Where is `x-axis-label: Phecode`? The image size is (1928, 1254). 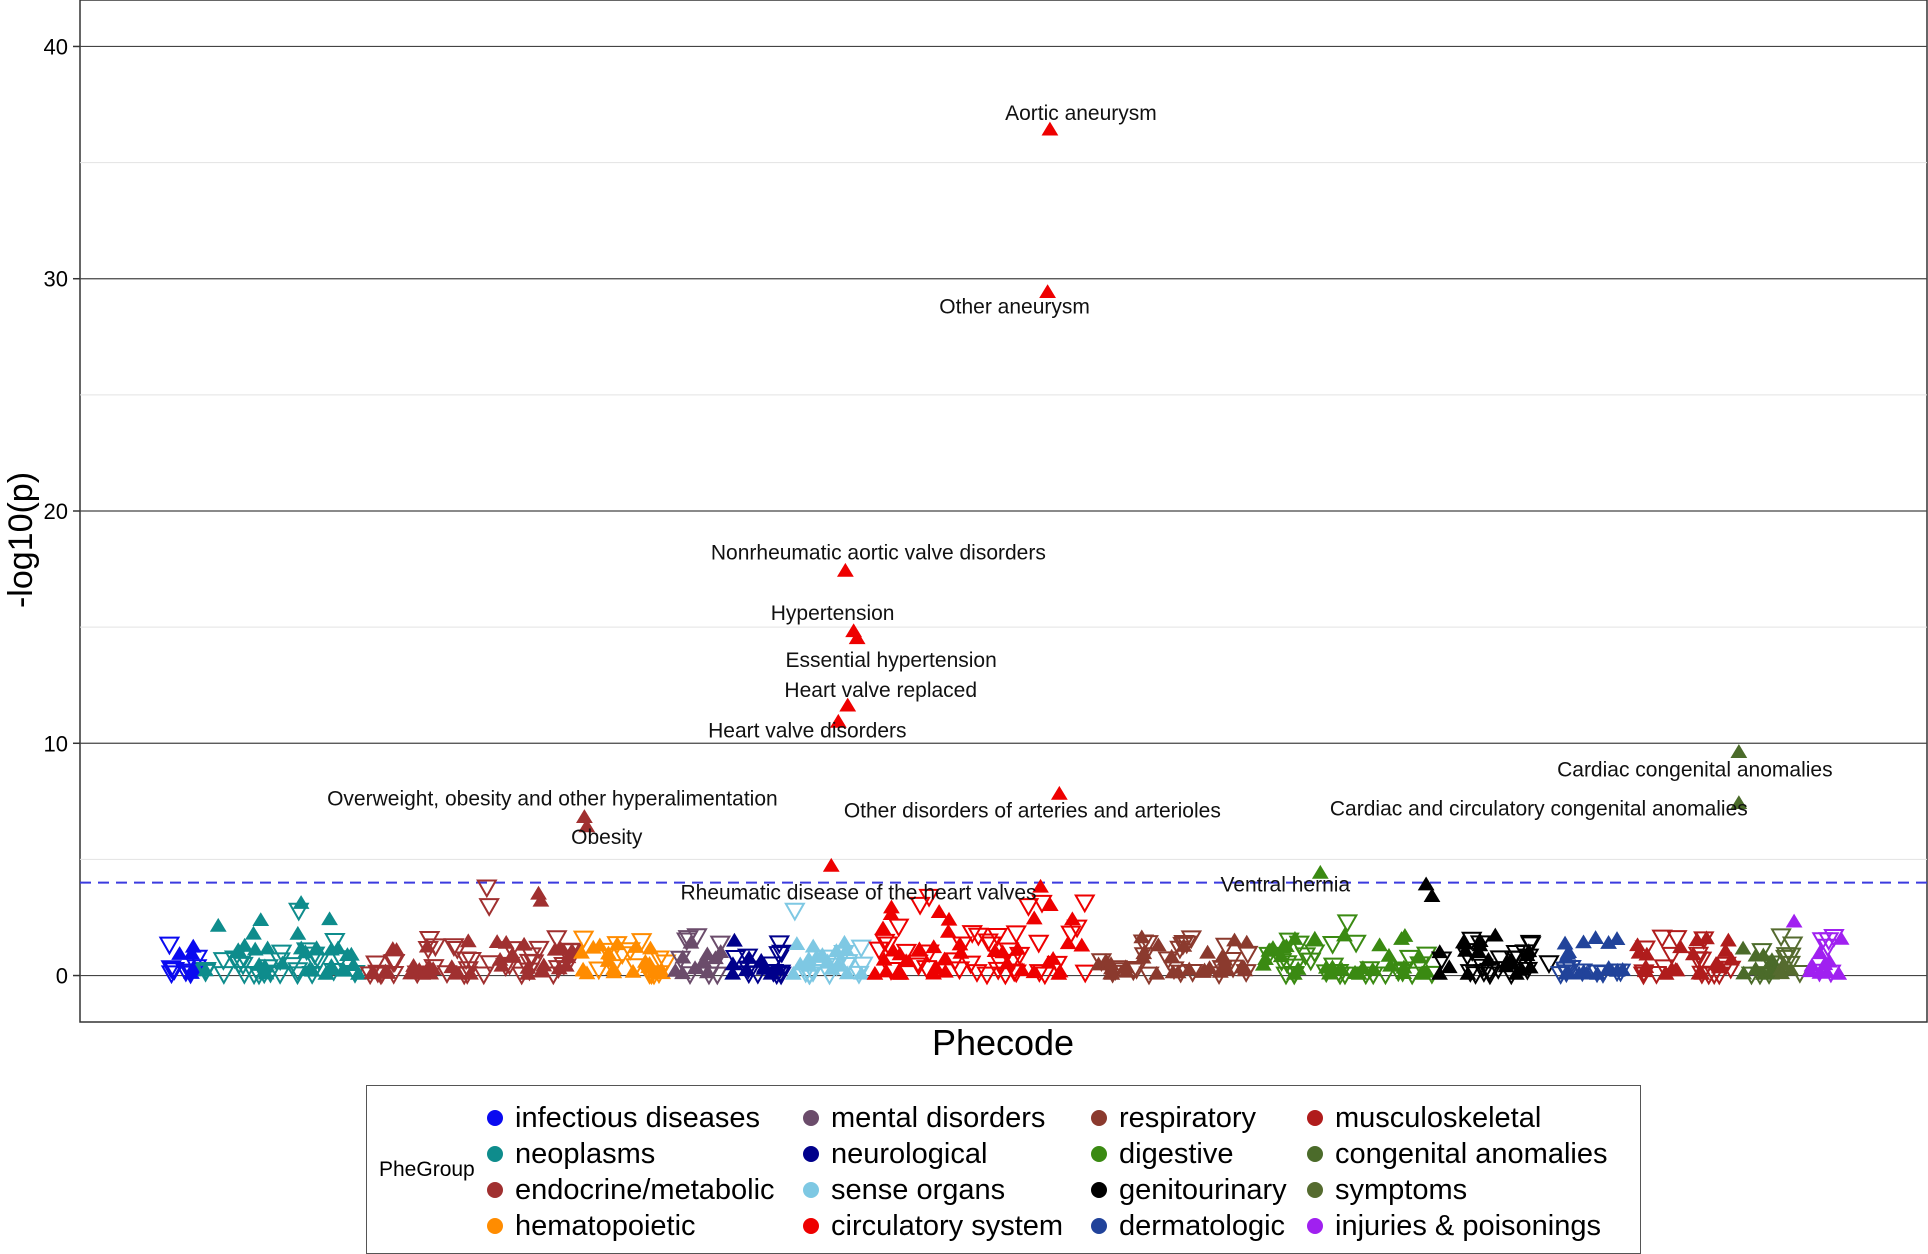
x-axis-label: Phecode is located at coordinates (1003, 1042).